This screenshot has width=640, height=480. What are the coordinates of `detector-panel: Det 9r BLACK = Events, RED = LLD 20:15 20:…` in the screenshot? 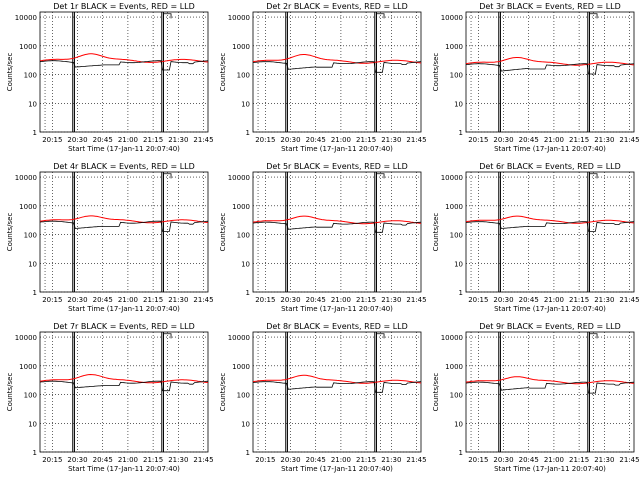 It's located at (536, 397).